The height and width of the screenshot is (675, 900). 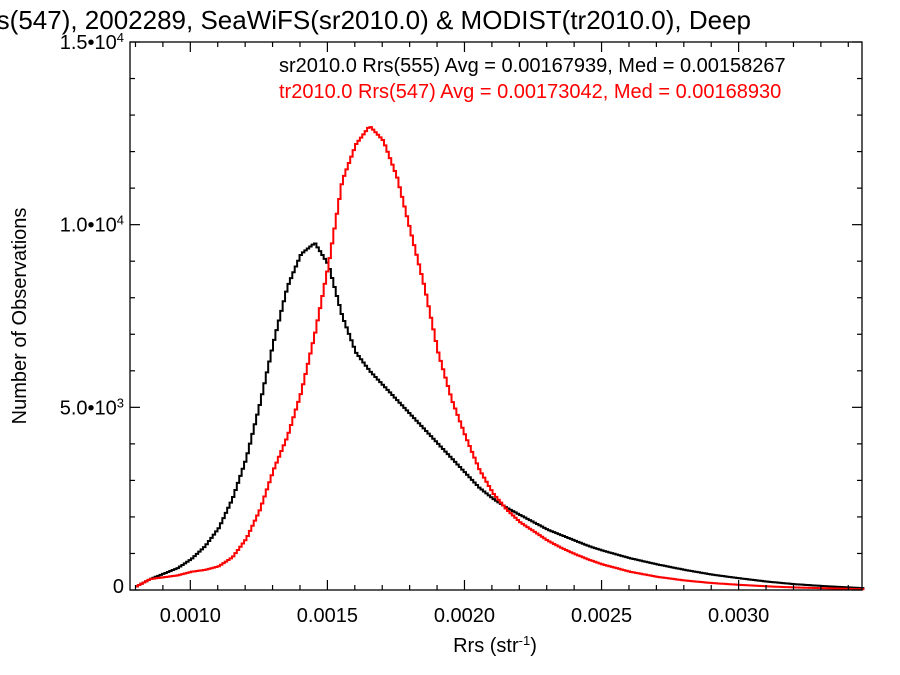 I want to click on y-tick-label: 0, so click(x=118, y=587).